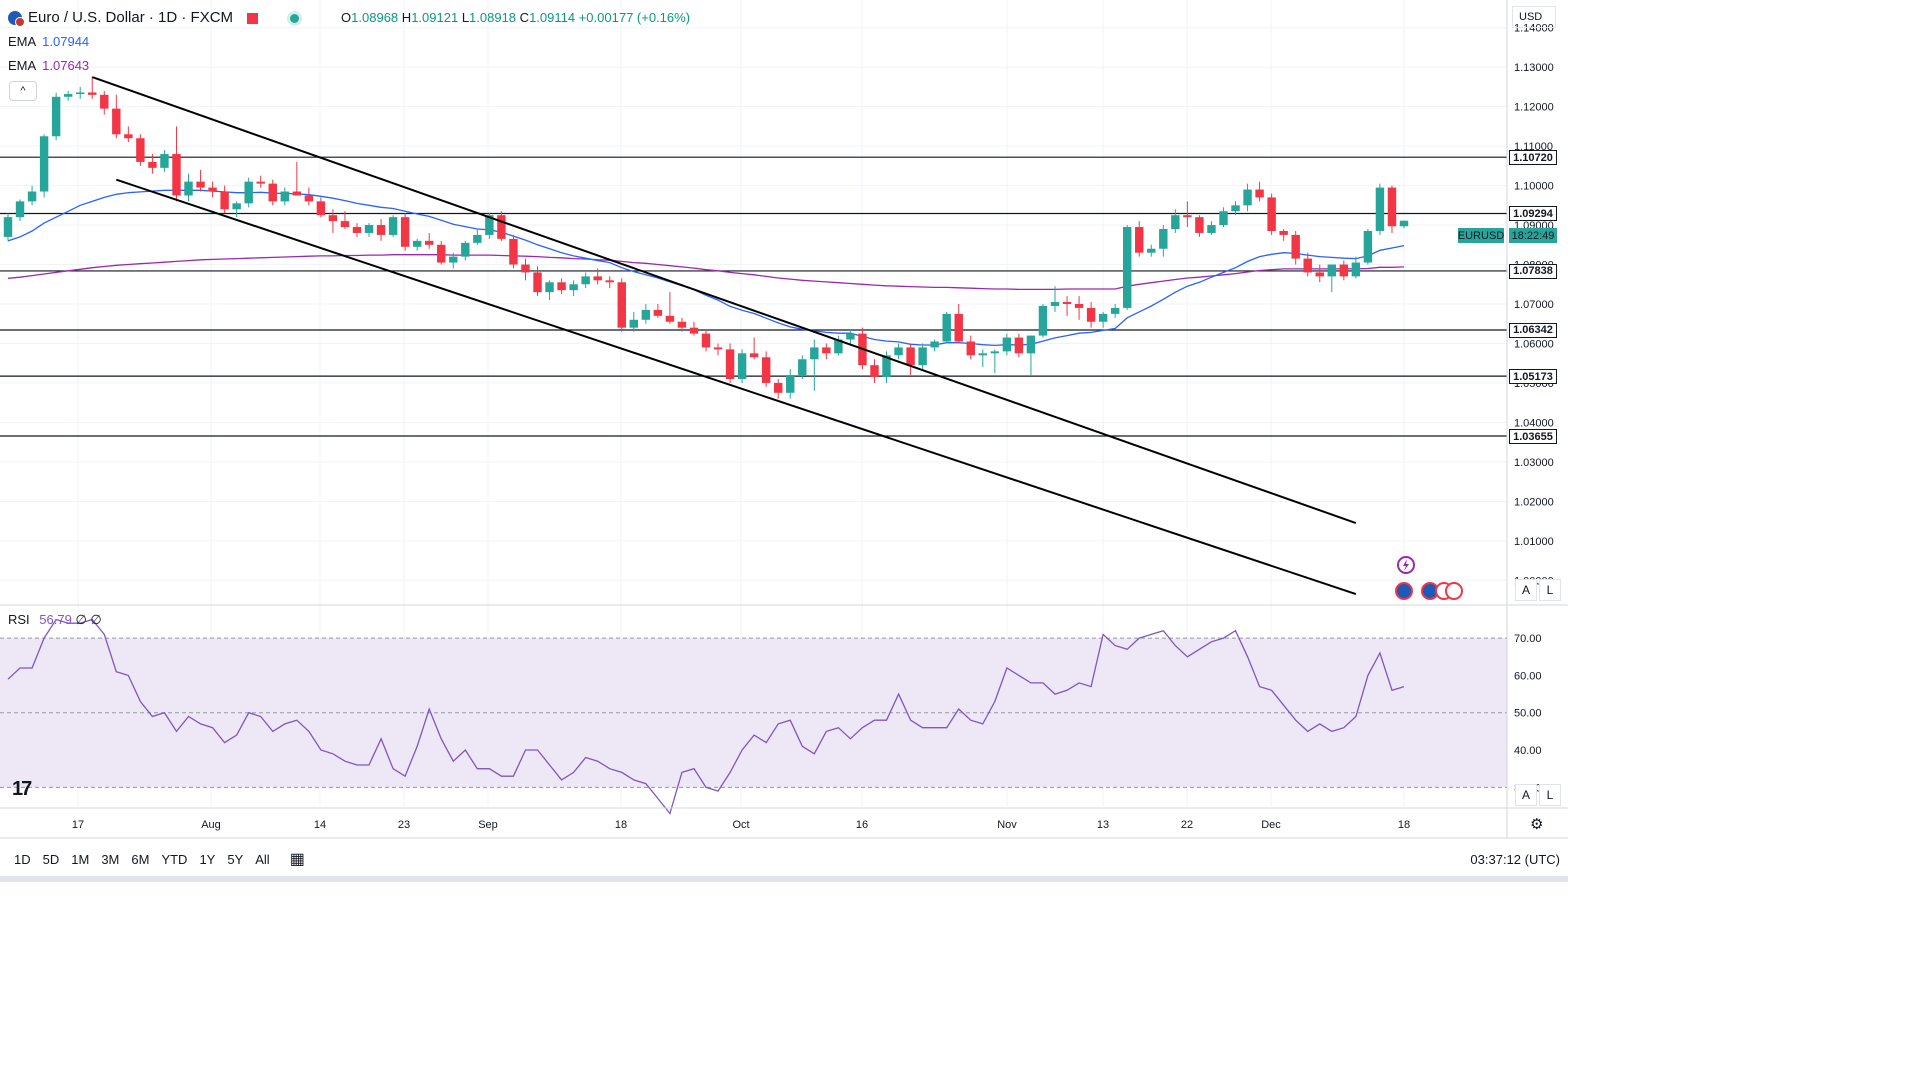  I want to click on ema1-label: EMA, so click(22, 41).